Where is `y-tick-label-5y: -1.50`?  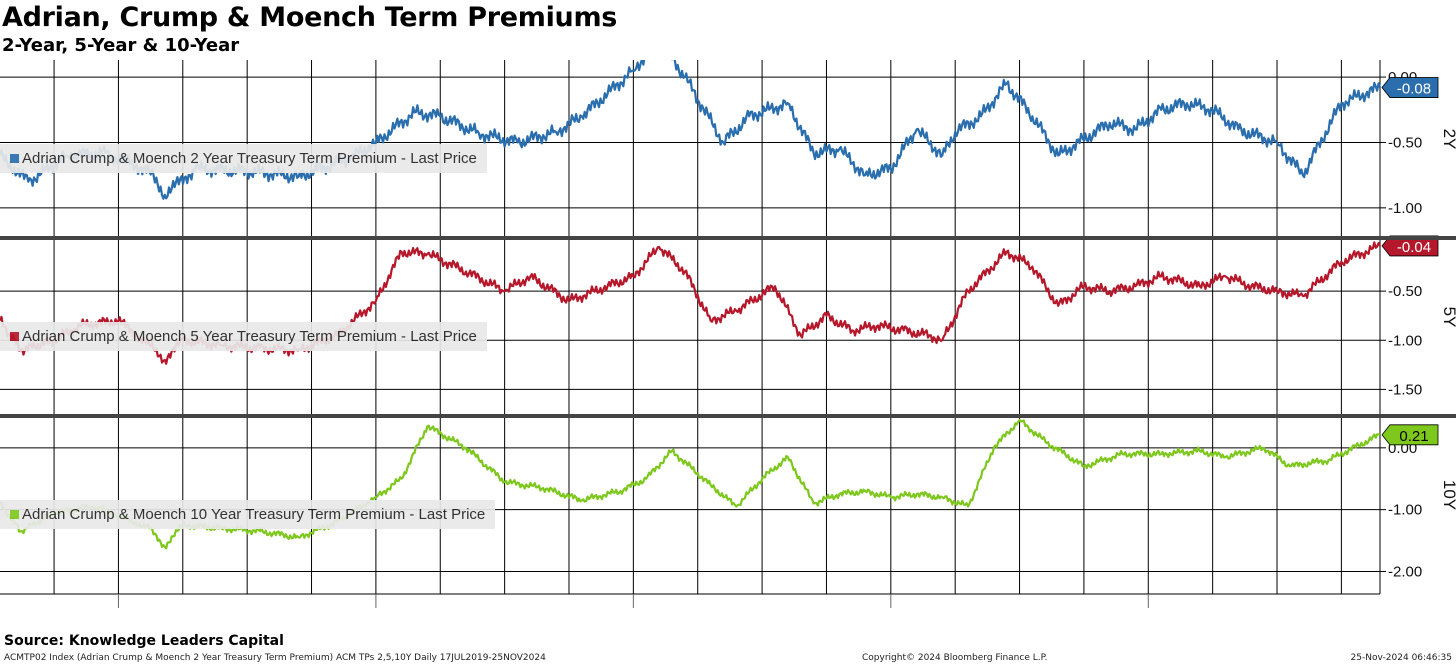
y-tick-label-5y: -1.50 is located at coordinates (1405, 389).